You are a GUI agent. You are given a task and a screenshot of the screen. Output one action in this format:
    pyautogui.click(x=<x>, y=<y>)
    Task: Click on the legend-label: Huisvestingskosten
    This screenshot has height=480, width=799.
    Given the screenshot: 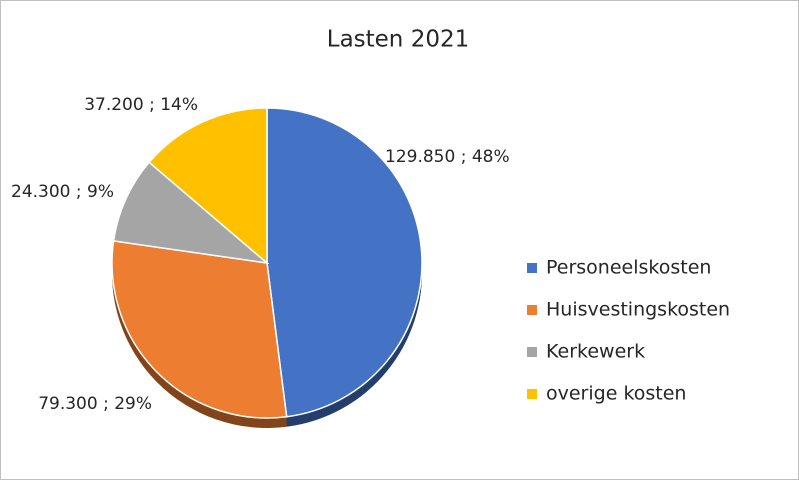 What is the action you would take?
    pyautogui.click(x=638, y=310)
    